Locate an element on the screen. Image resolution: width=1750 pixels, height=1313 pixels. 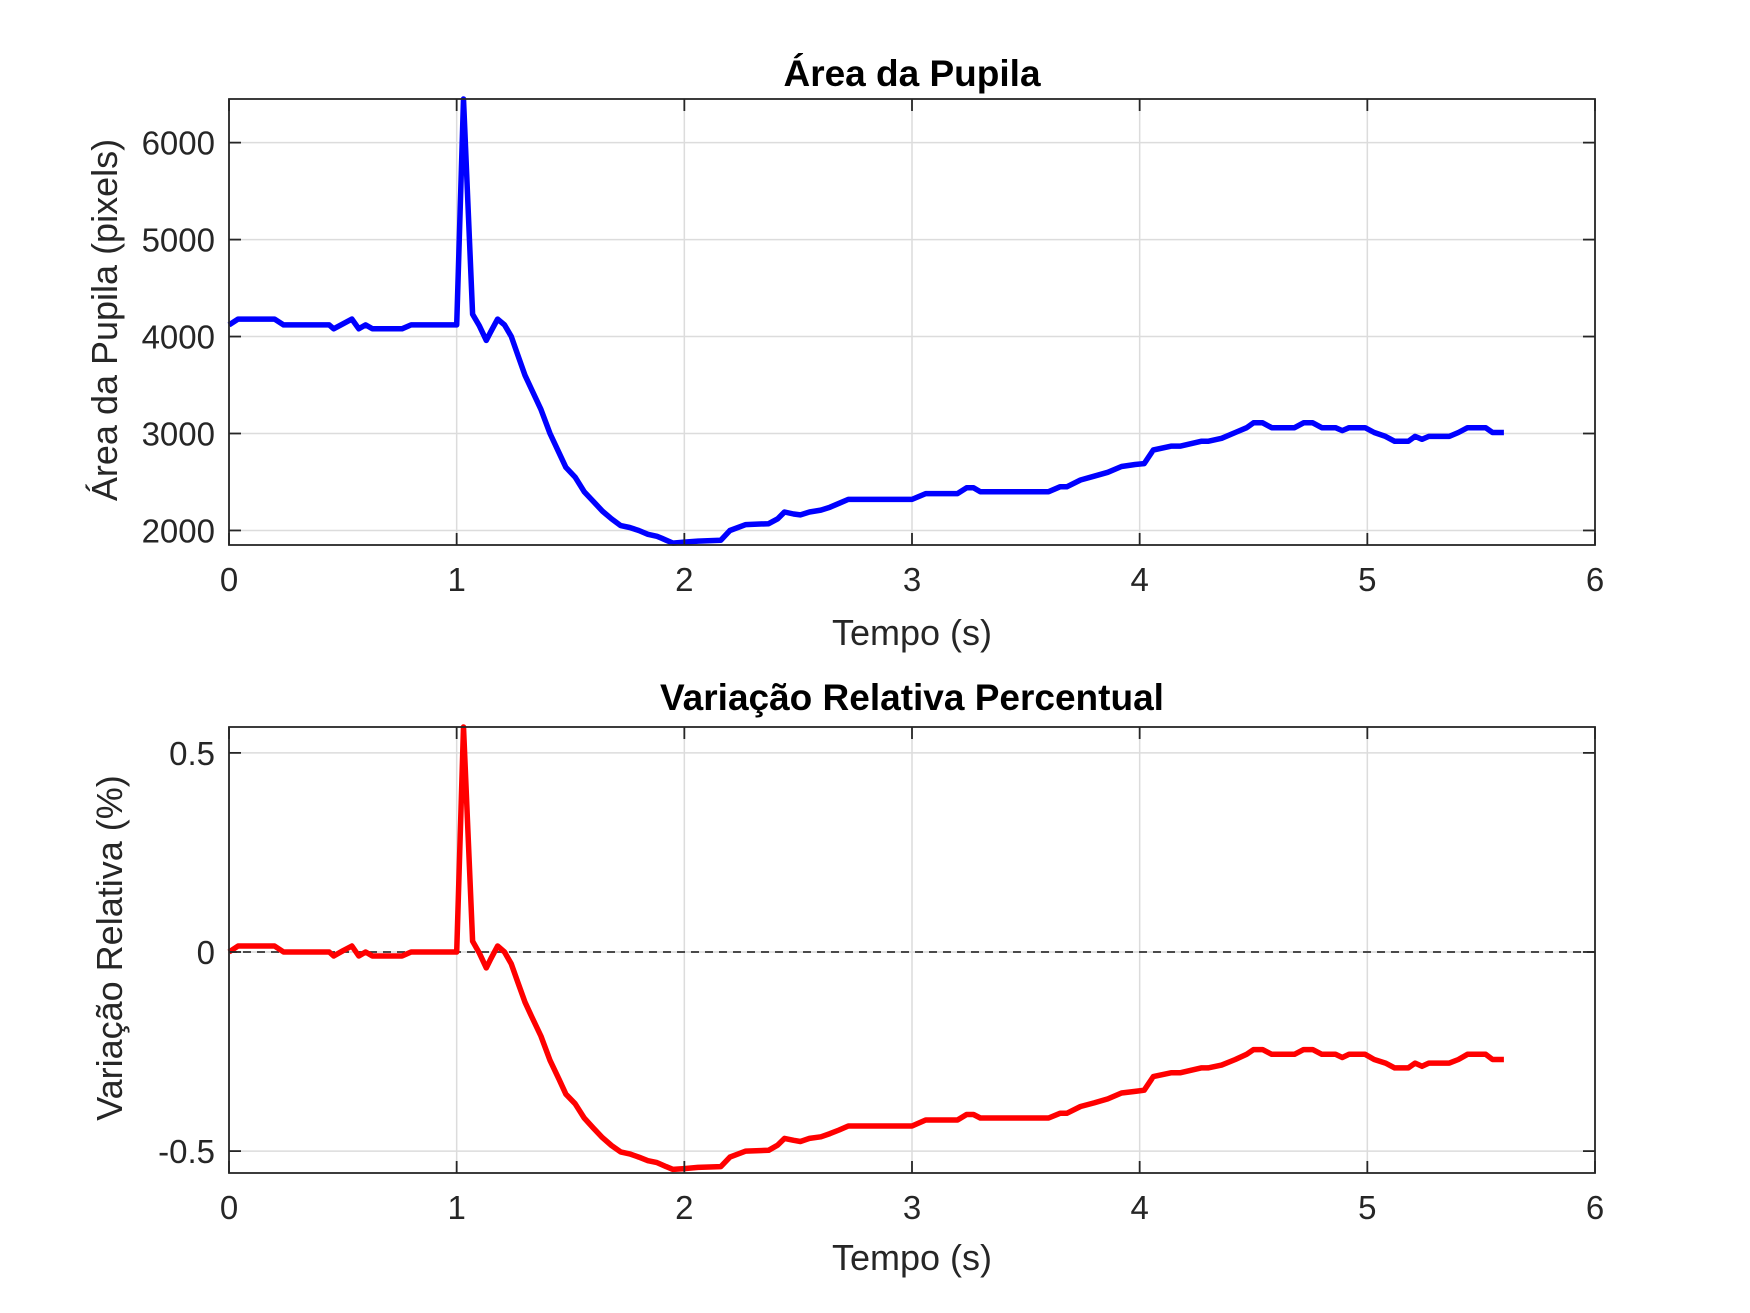
y-axis-label: Área da Pupila (pixels) is located at coordinates (104, 320).